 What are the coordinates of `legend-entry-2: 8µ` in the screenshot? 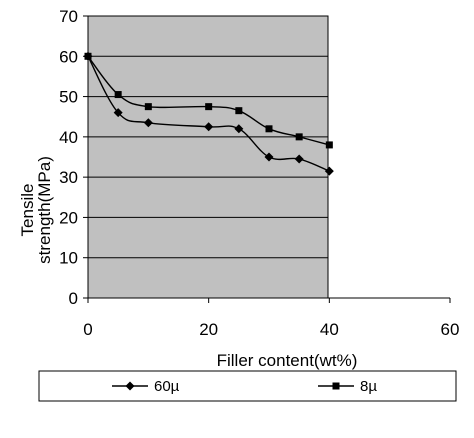 It's located at (347, 386).